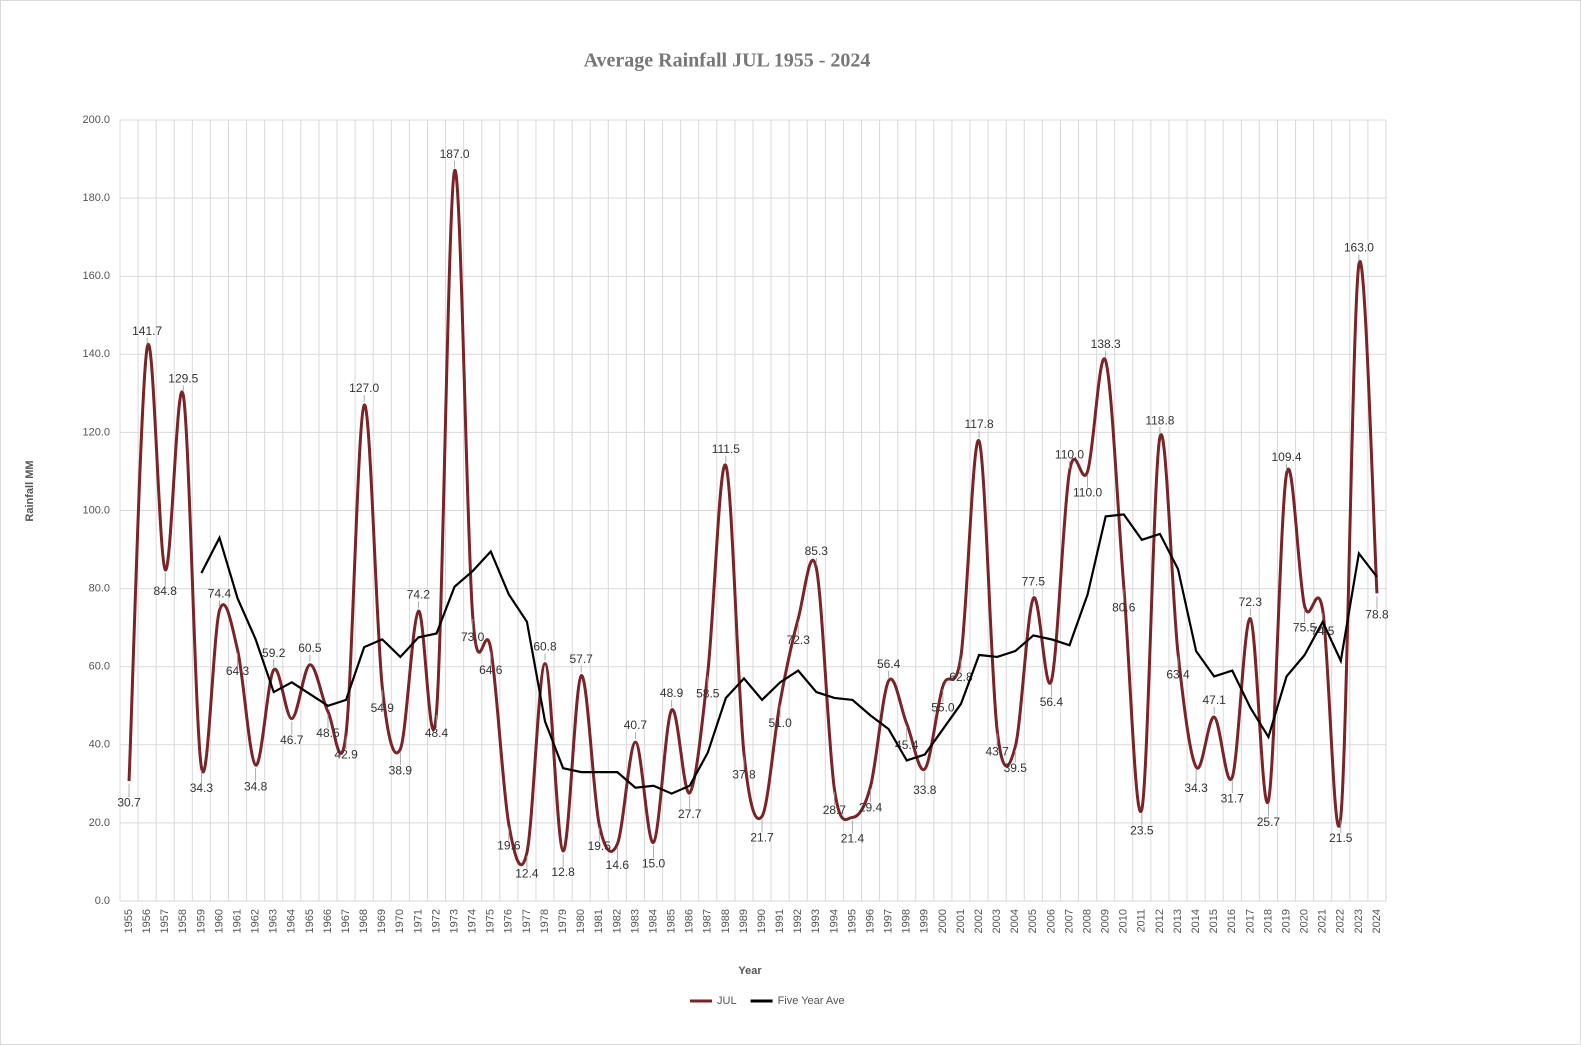 This screenshot has width=1581, height=1045. Describe the element at coordinates (816, 921) in the screenshot. I see `x-tick-label: 1993` at that location.